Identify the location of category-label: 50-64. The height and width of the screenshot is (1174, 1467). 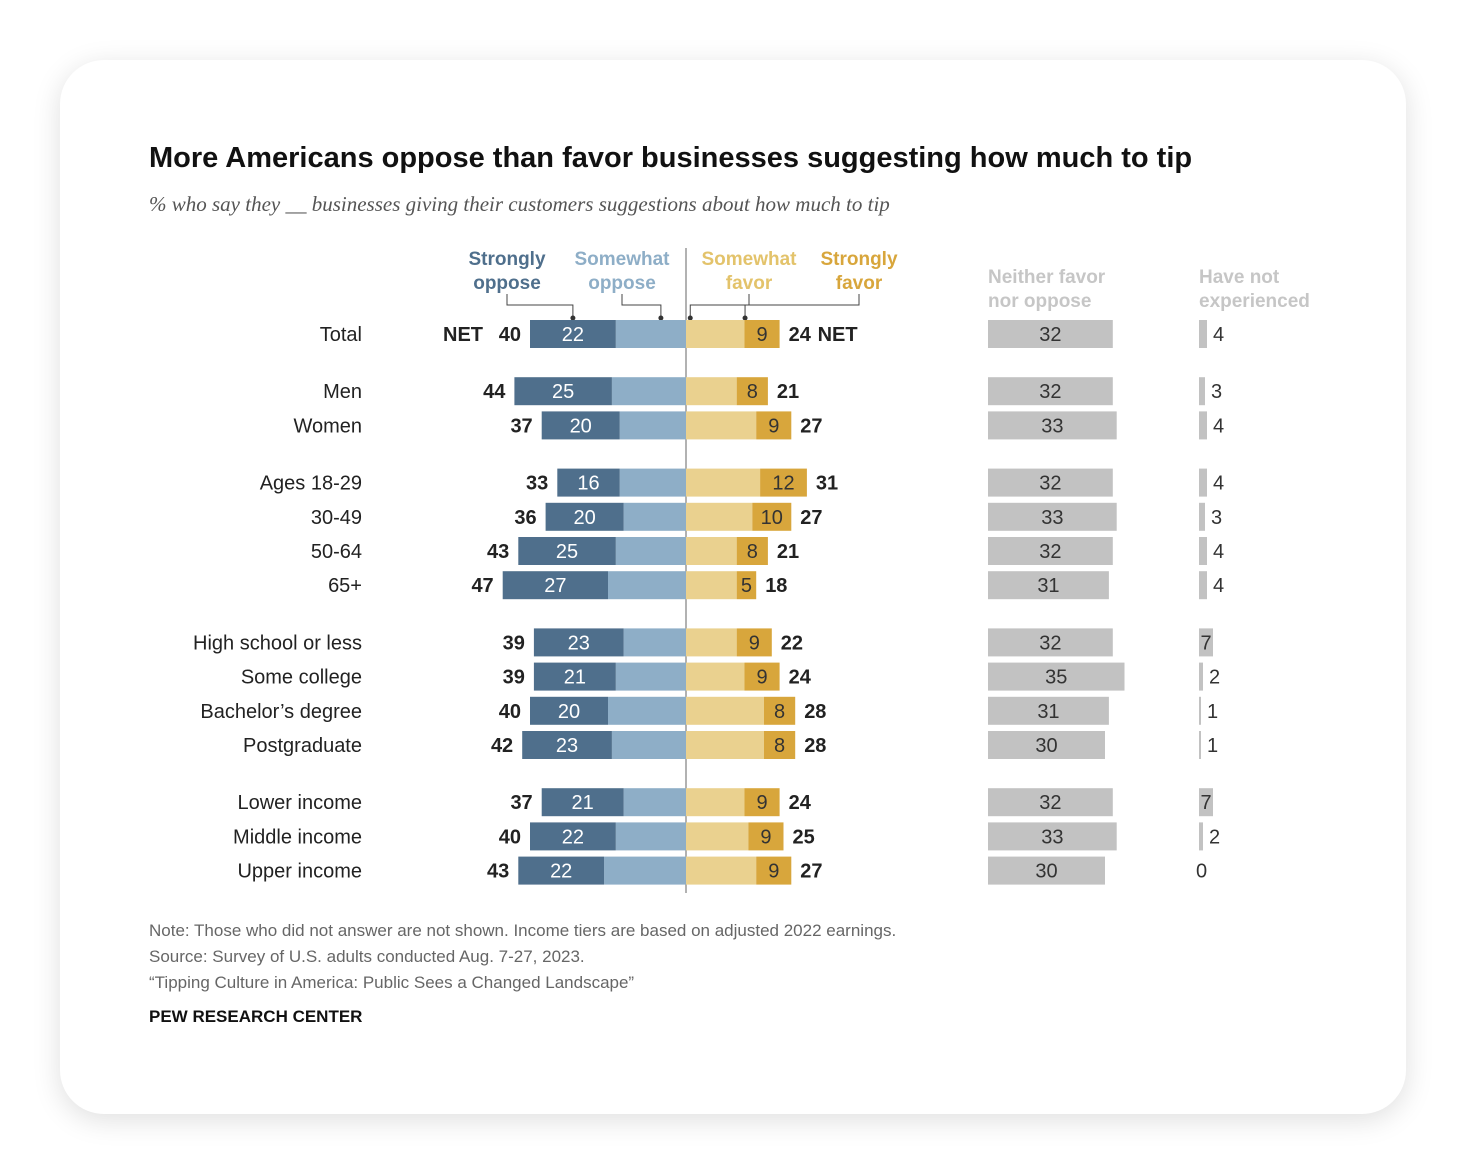
(336, 552).